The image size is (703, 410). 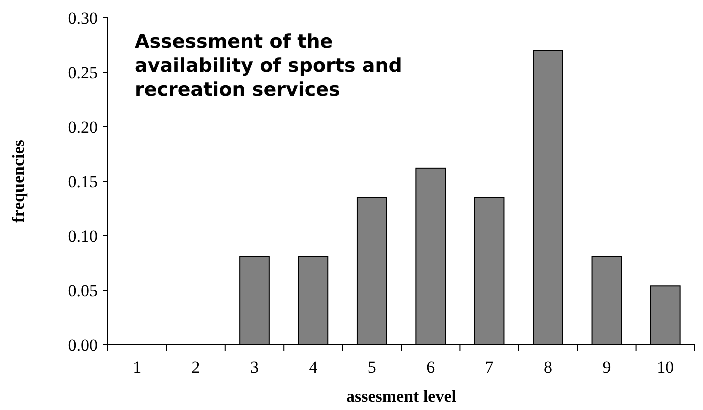 I want to click on x-tick-label: 3, so click(x=254, y=367).